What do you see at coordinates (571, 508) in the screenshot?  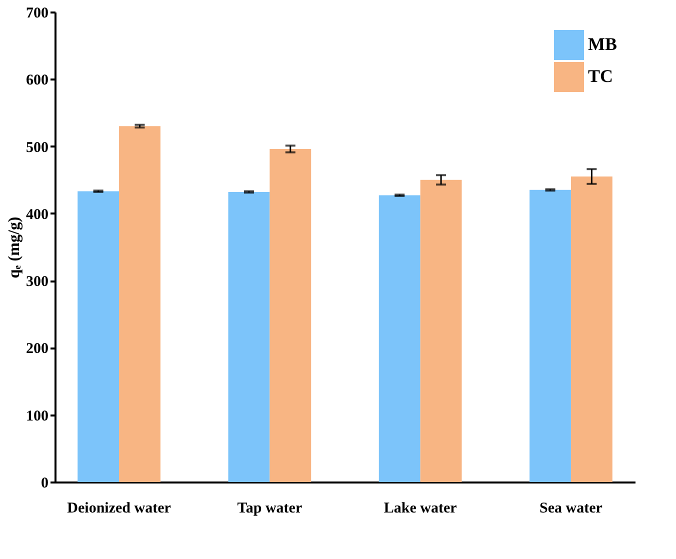 I see `x-tick-label: Sea water` at bounding box center [571, 508].